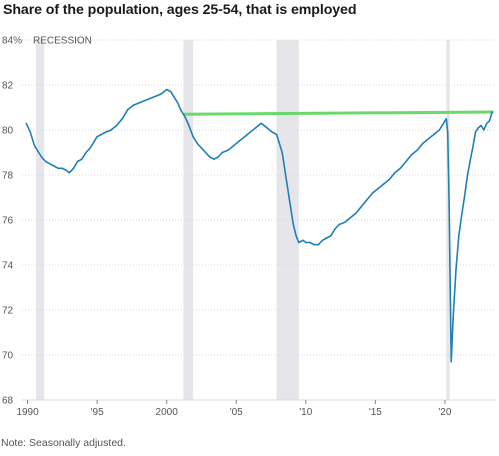 The image size is (499, 456). I want to click on y-axis-ticks: 68 70 72 74 76 78 80 82 84%, so click(12, 221).